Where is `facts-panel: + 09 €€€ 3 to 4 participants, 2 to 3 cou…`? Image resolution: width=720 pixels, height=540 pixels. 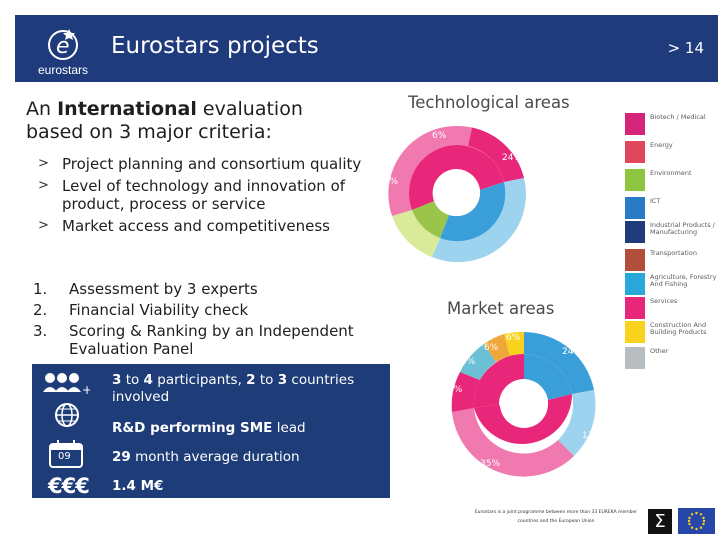
facts-panel: + 09 €€€ 3 to 4 participants, 2 to 3 cou… is located at coordinates (211, 431).